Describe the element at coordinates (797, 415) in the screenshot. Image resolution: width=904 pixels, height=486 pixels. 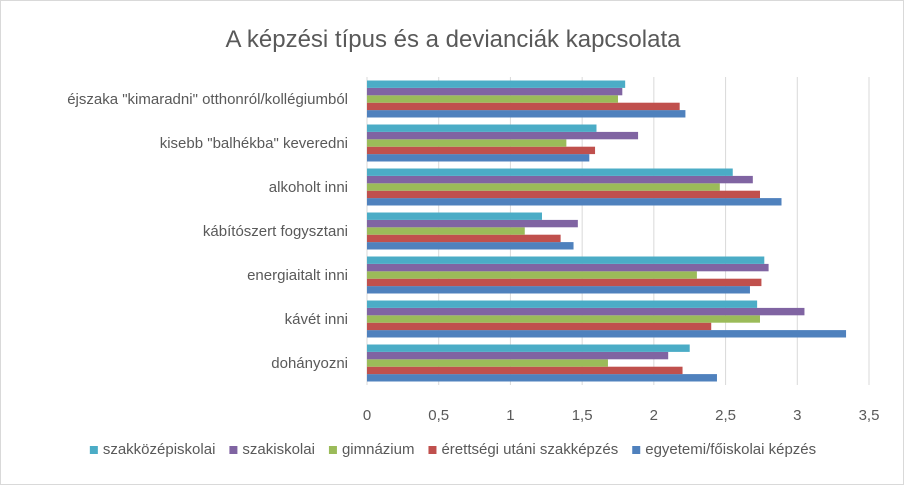
I see `x-tick-label: 3` at that location.